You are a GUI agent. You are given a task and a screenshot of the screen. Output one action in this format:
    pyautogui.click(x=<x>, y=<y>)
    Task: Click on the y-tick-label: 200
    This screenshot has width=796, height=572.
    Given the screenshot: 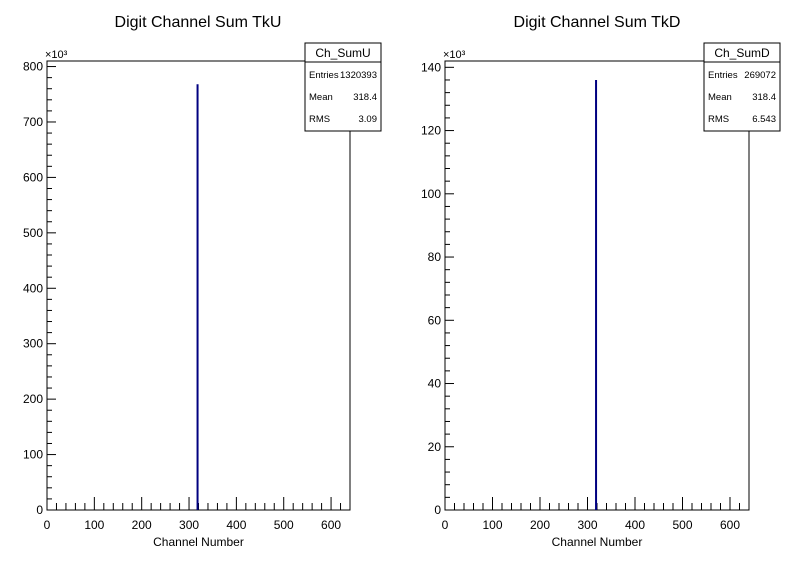 What is the action you would take?
    pyautogui.click(x=33, y=399)
    